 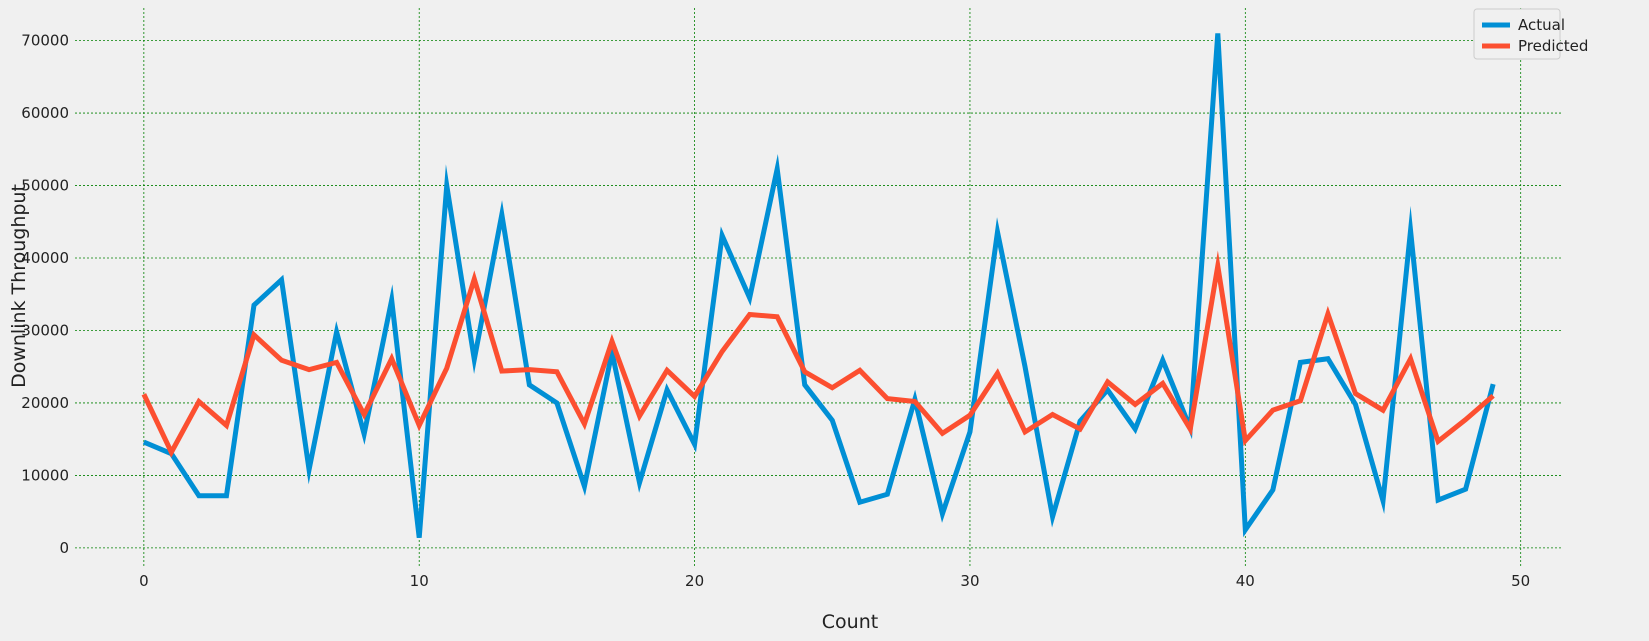 What do you see at coordinates (45, 258) in the screenshot?
I see `y-tick-label: 40000` at bounding box center [45, 258].